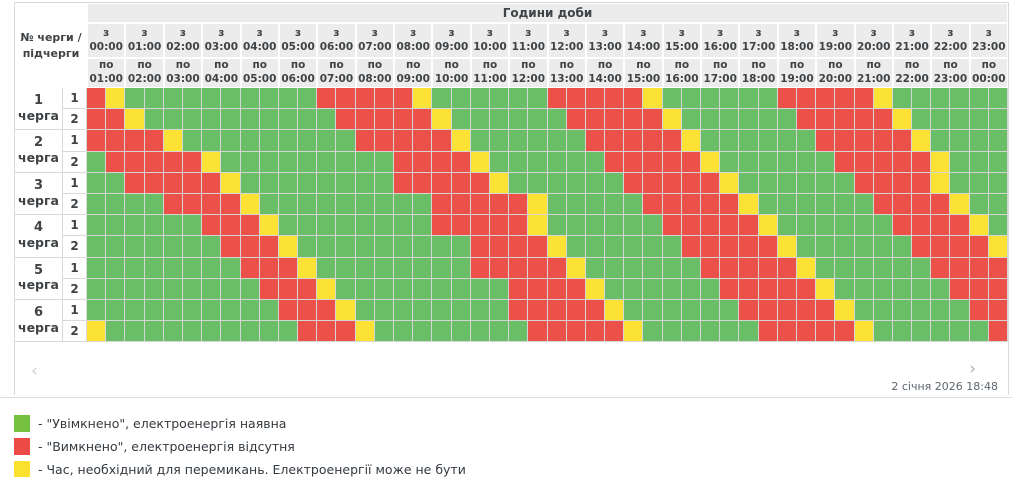 This screenshot has height=477, width=1012. I want to click on hour-header-cell: з 11:00, so click(528, 40).